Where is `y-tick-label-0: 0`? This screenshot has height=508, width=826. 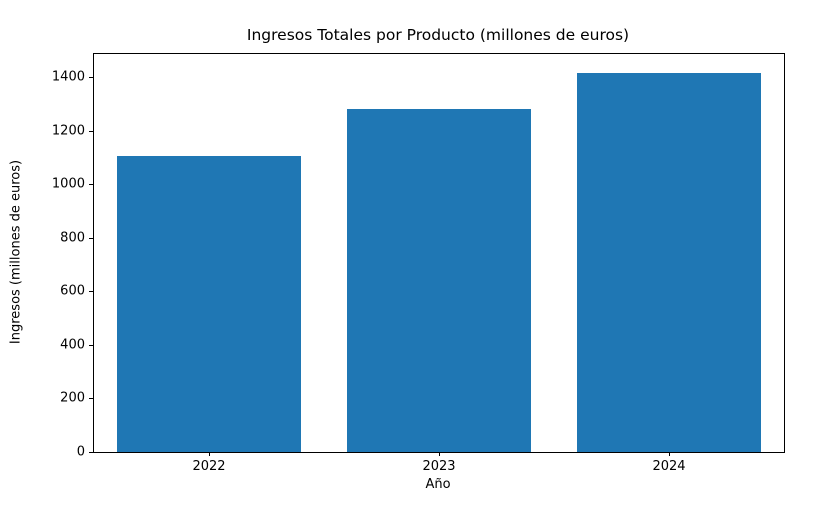
y-tick-label-0: 0 is located at coordinates (80, 452).